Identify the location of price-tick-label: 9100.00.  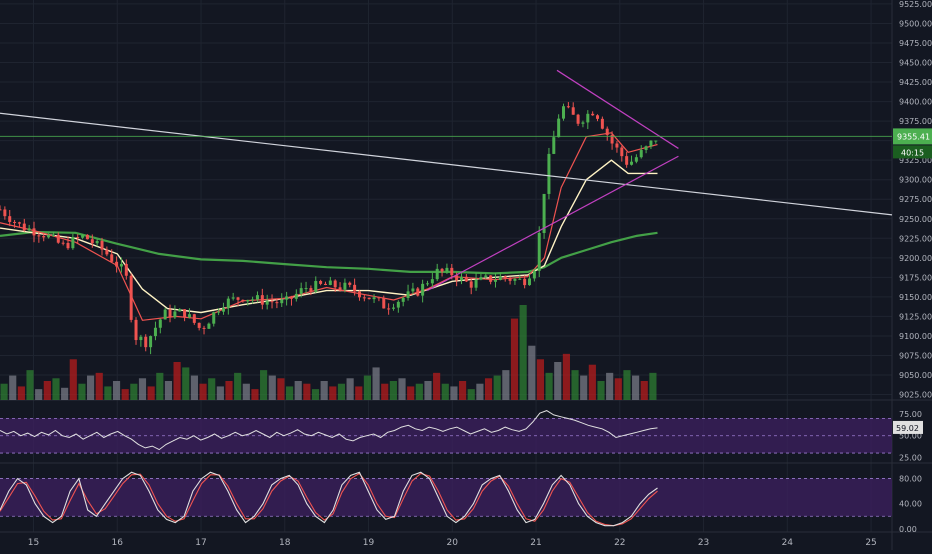
(915, 336).